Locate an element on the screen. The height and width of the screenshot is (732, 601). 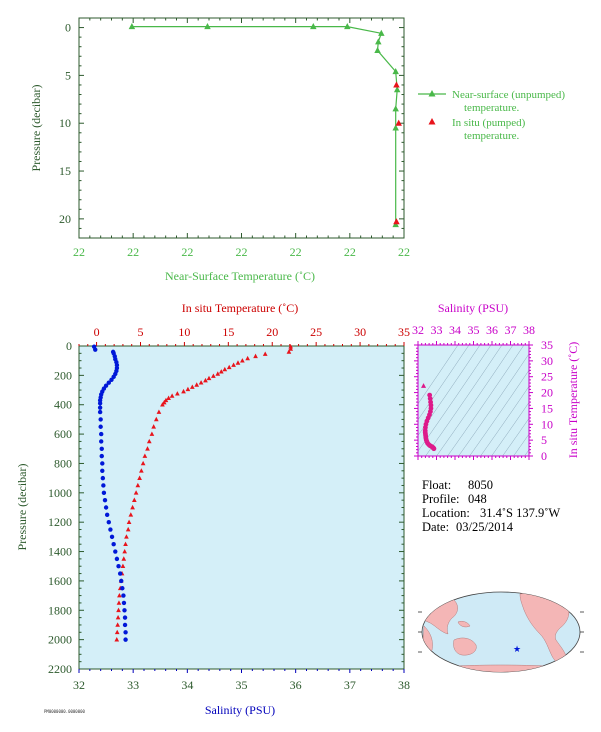
profile-bottom-tick-label: 35 is located at coordinates (242, 685).